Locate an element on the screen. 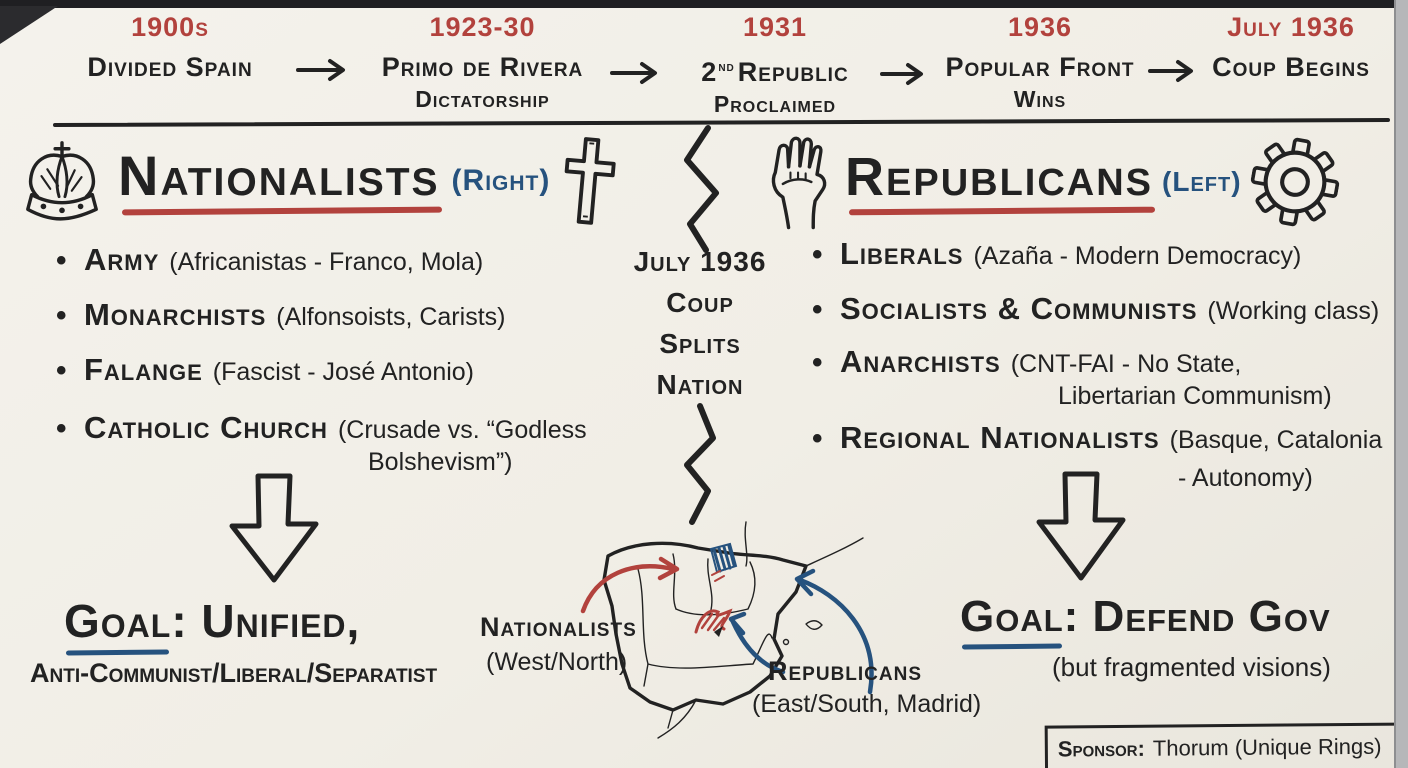  bullet-army: Army (Africanistas - Franco, Mola) is located at coordinates (269, 260).